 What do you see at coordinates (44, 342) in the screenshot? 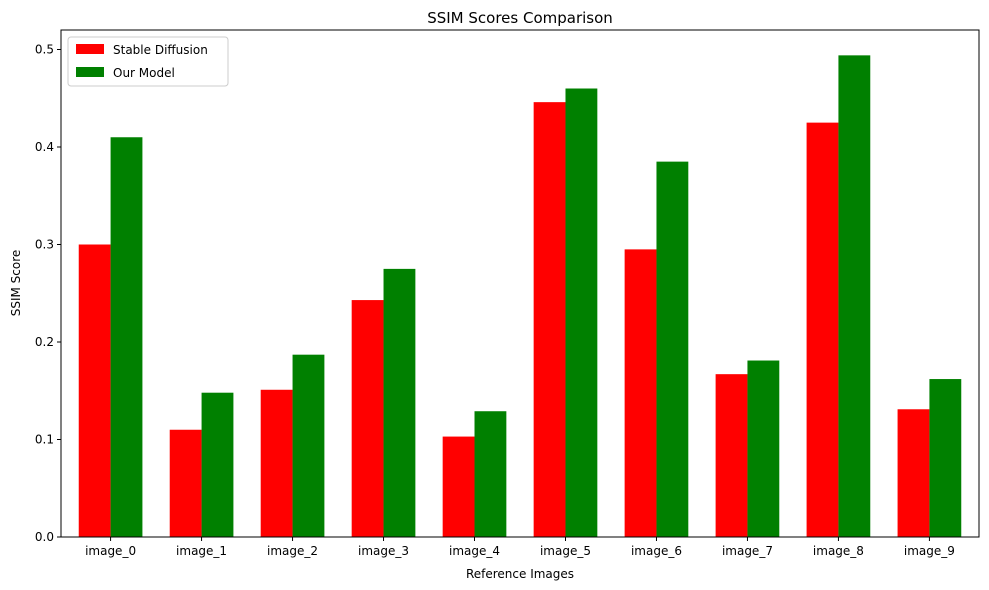
I see `y-tick-label: 0.2` at bounding box center [44, 342].